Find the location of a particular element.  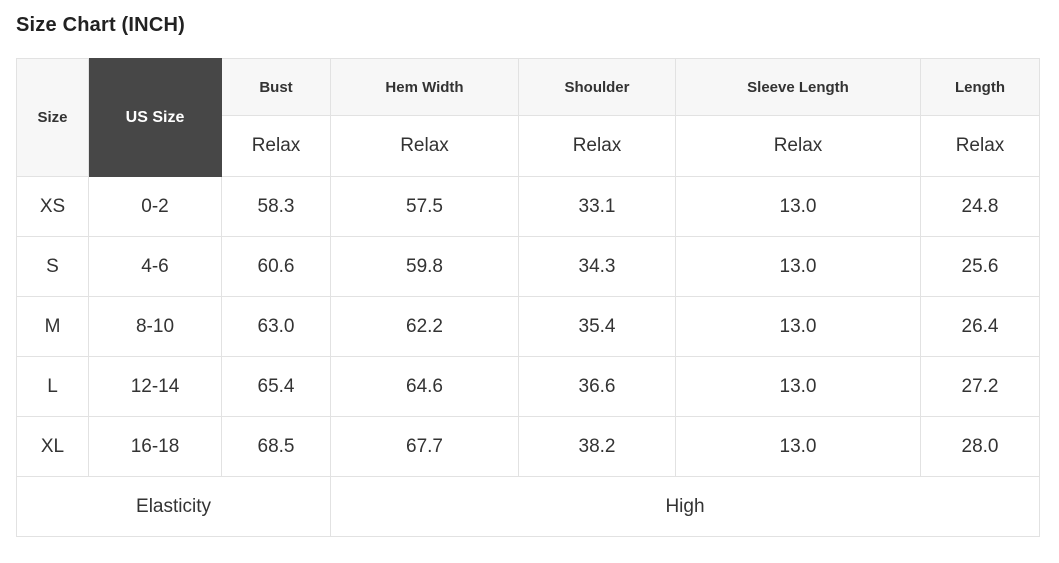

elasticity-label-cell: Elasticity is located at coordinates (173, 506).